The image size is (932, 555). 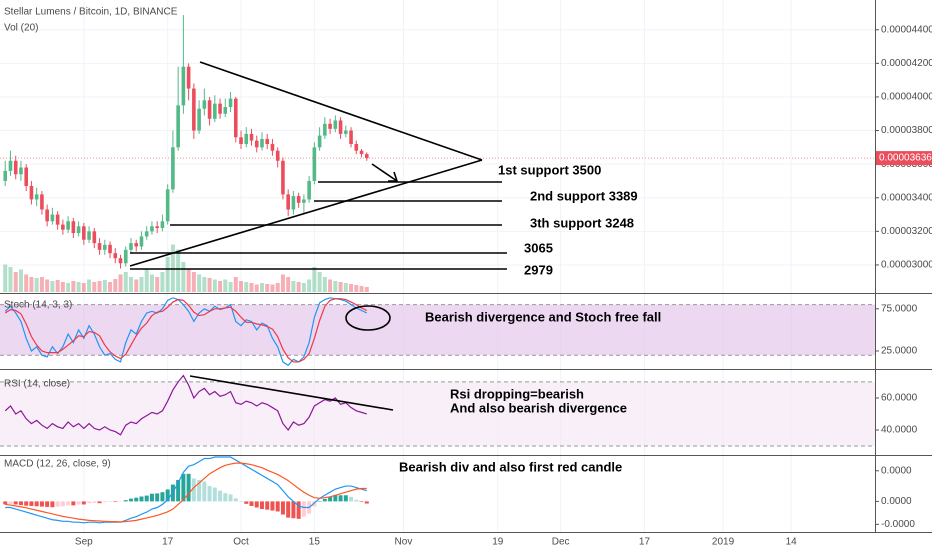 What do you see at coordinates (168, 542) in the screenshot?
I see `x-tick-label: 17` at bounding box center [168, 542].